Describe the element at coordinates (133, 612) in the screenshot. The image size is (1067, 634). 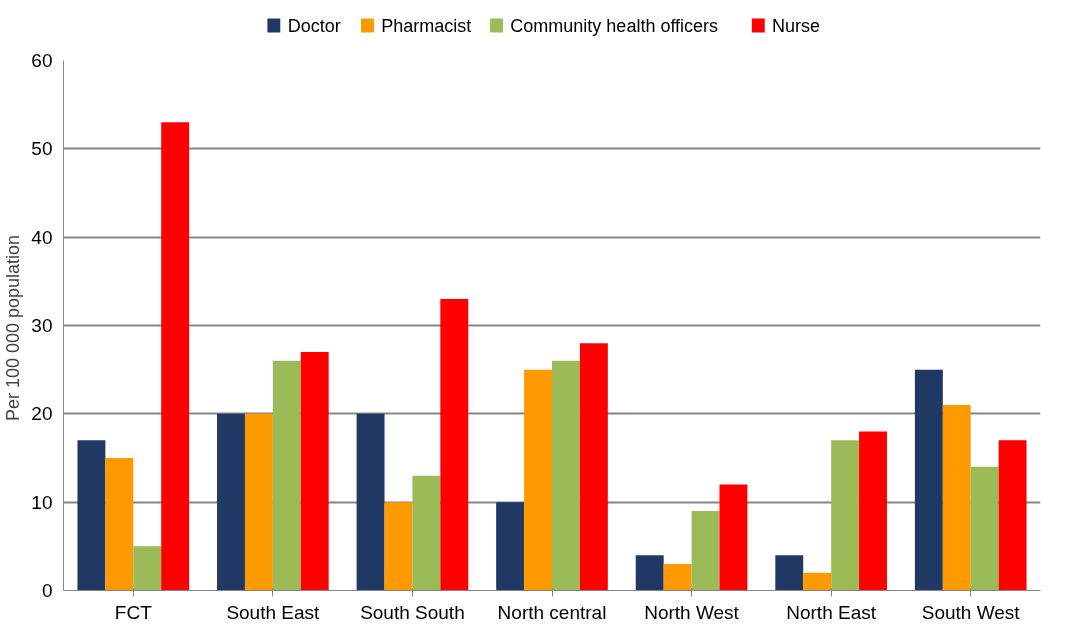
I see `x-tick-label: FCT` at that location.